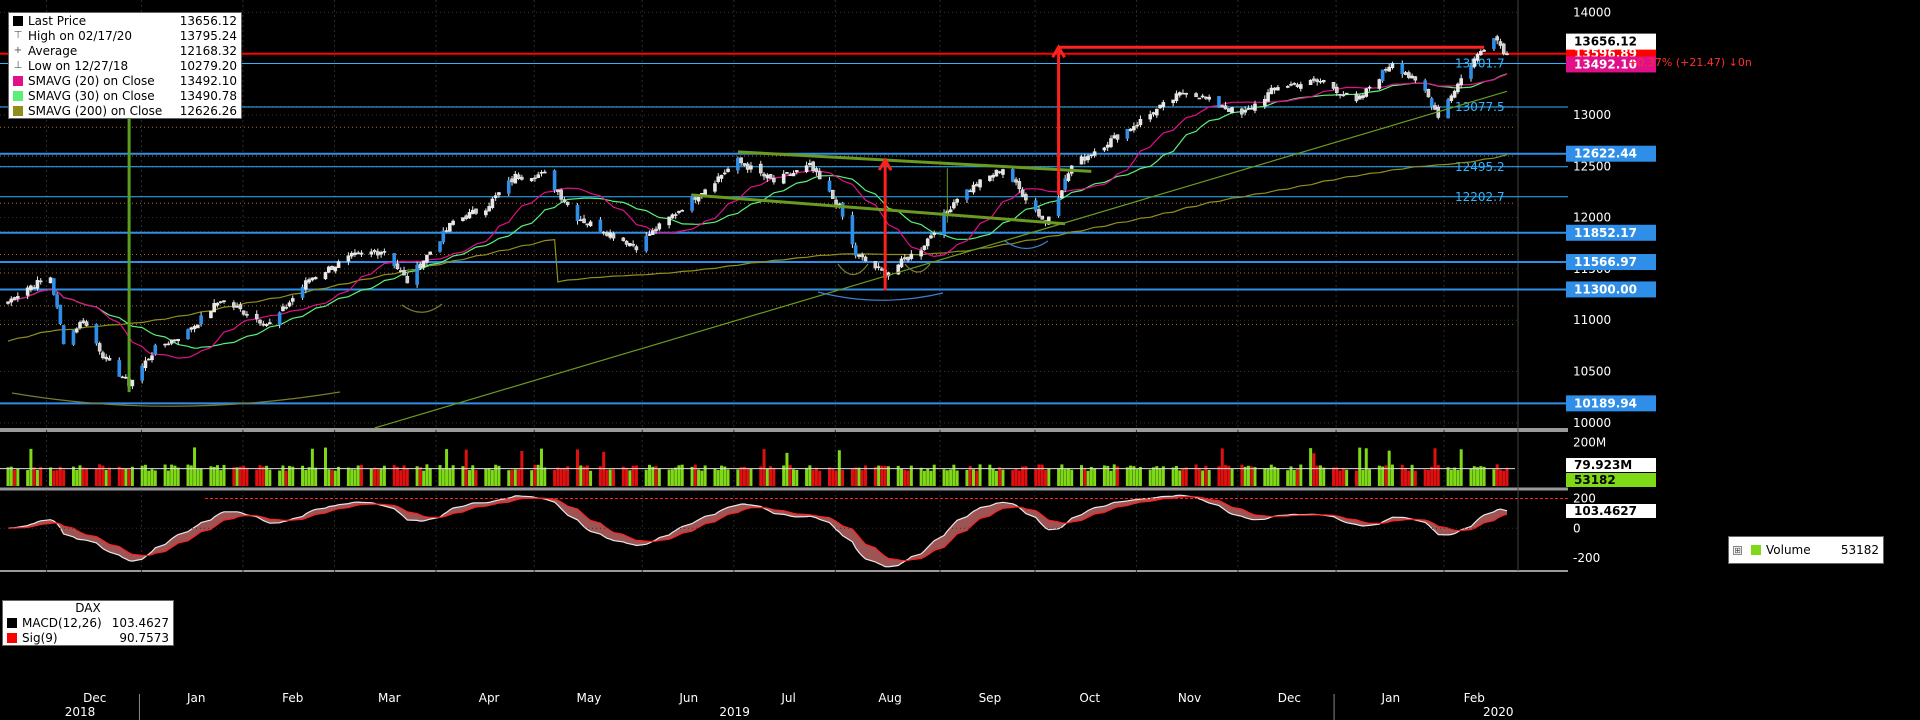 Image resolution: width=1920 pixels, height=720 pixels. I want to click on price-y-tick-label: 13000, so click(1592, 115).